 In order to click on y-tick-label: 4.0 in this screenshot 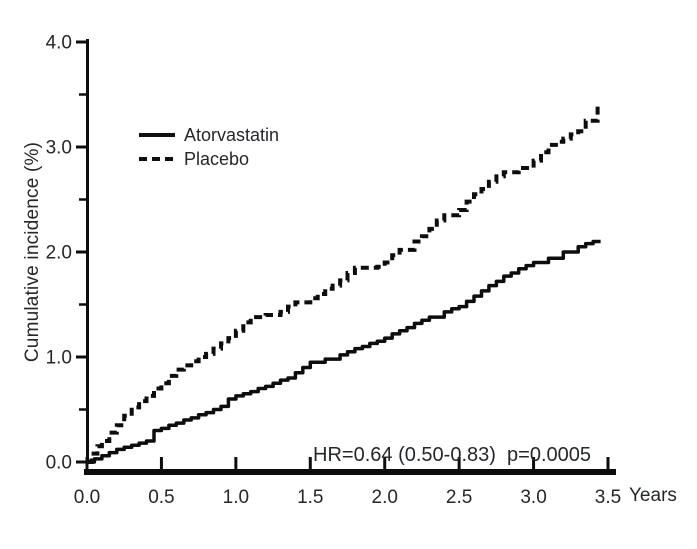, I will do `click(59, 43)`.